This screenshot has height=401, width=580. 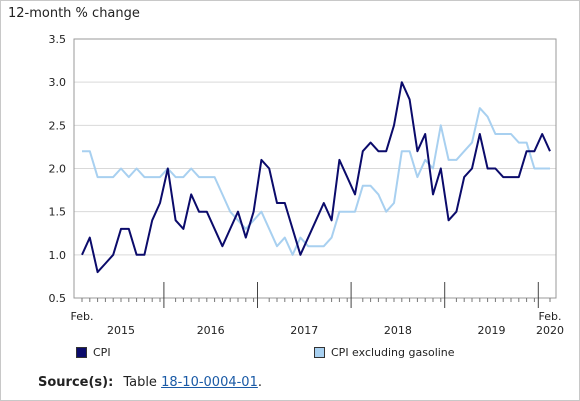 I want to click on x-year-label: 2019, so click(x=492, y=330).